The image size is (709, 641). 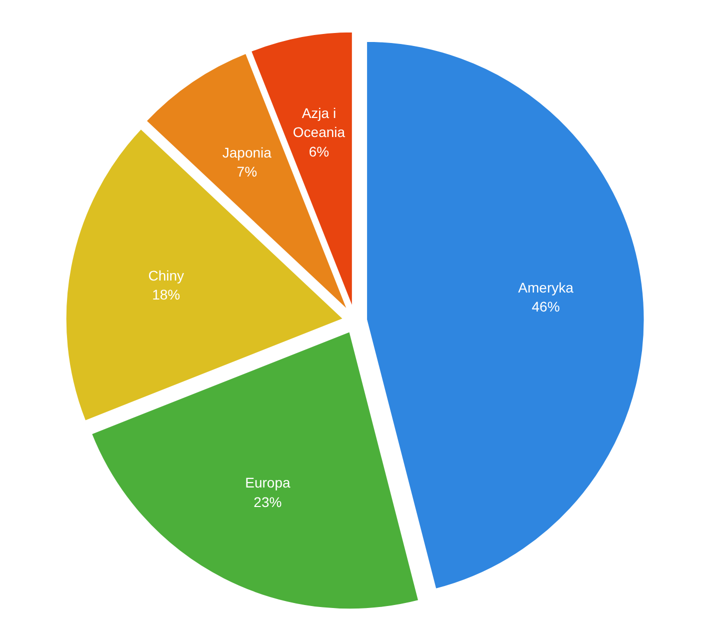 I want to click on slice-label: Europa, so click(x=267, y=482).